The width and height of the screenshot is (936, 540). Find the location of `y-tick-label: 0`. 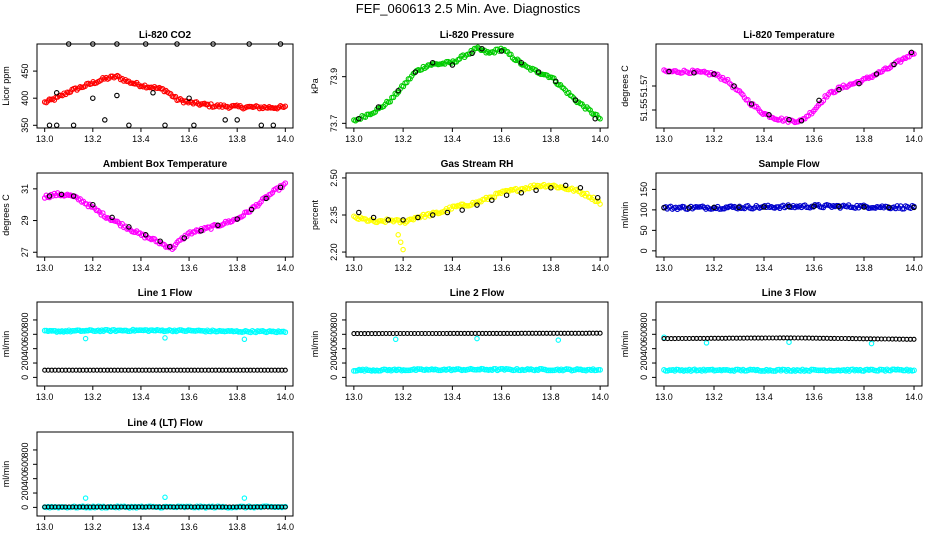

y-tick-label: 0 is located at coordinates (644, 377).